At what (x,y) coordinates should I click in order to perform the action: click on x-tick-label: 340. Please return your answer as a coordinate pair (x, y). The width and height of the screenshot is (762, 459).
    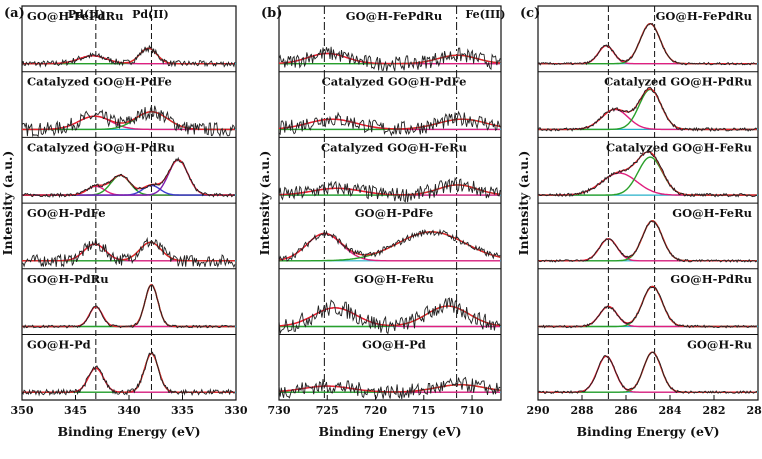
    Looking at the image, I should click on (129, 410).